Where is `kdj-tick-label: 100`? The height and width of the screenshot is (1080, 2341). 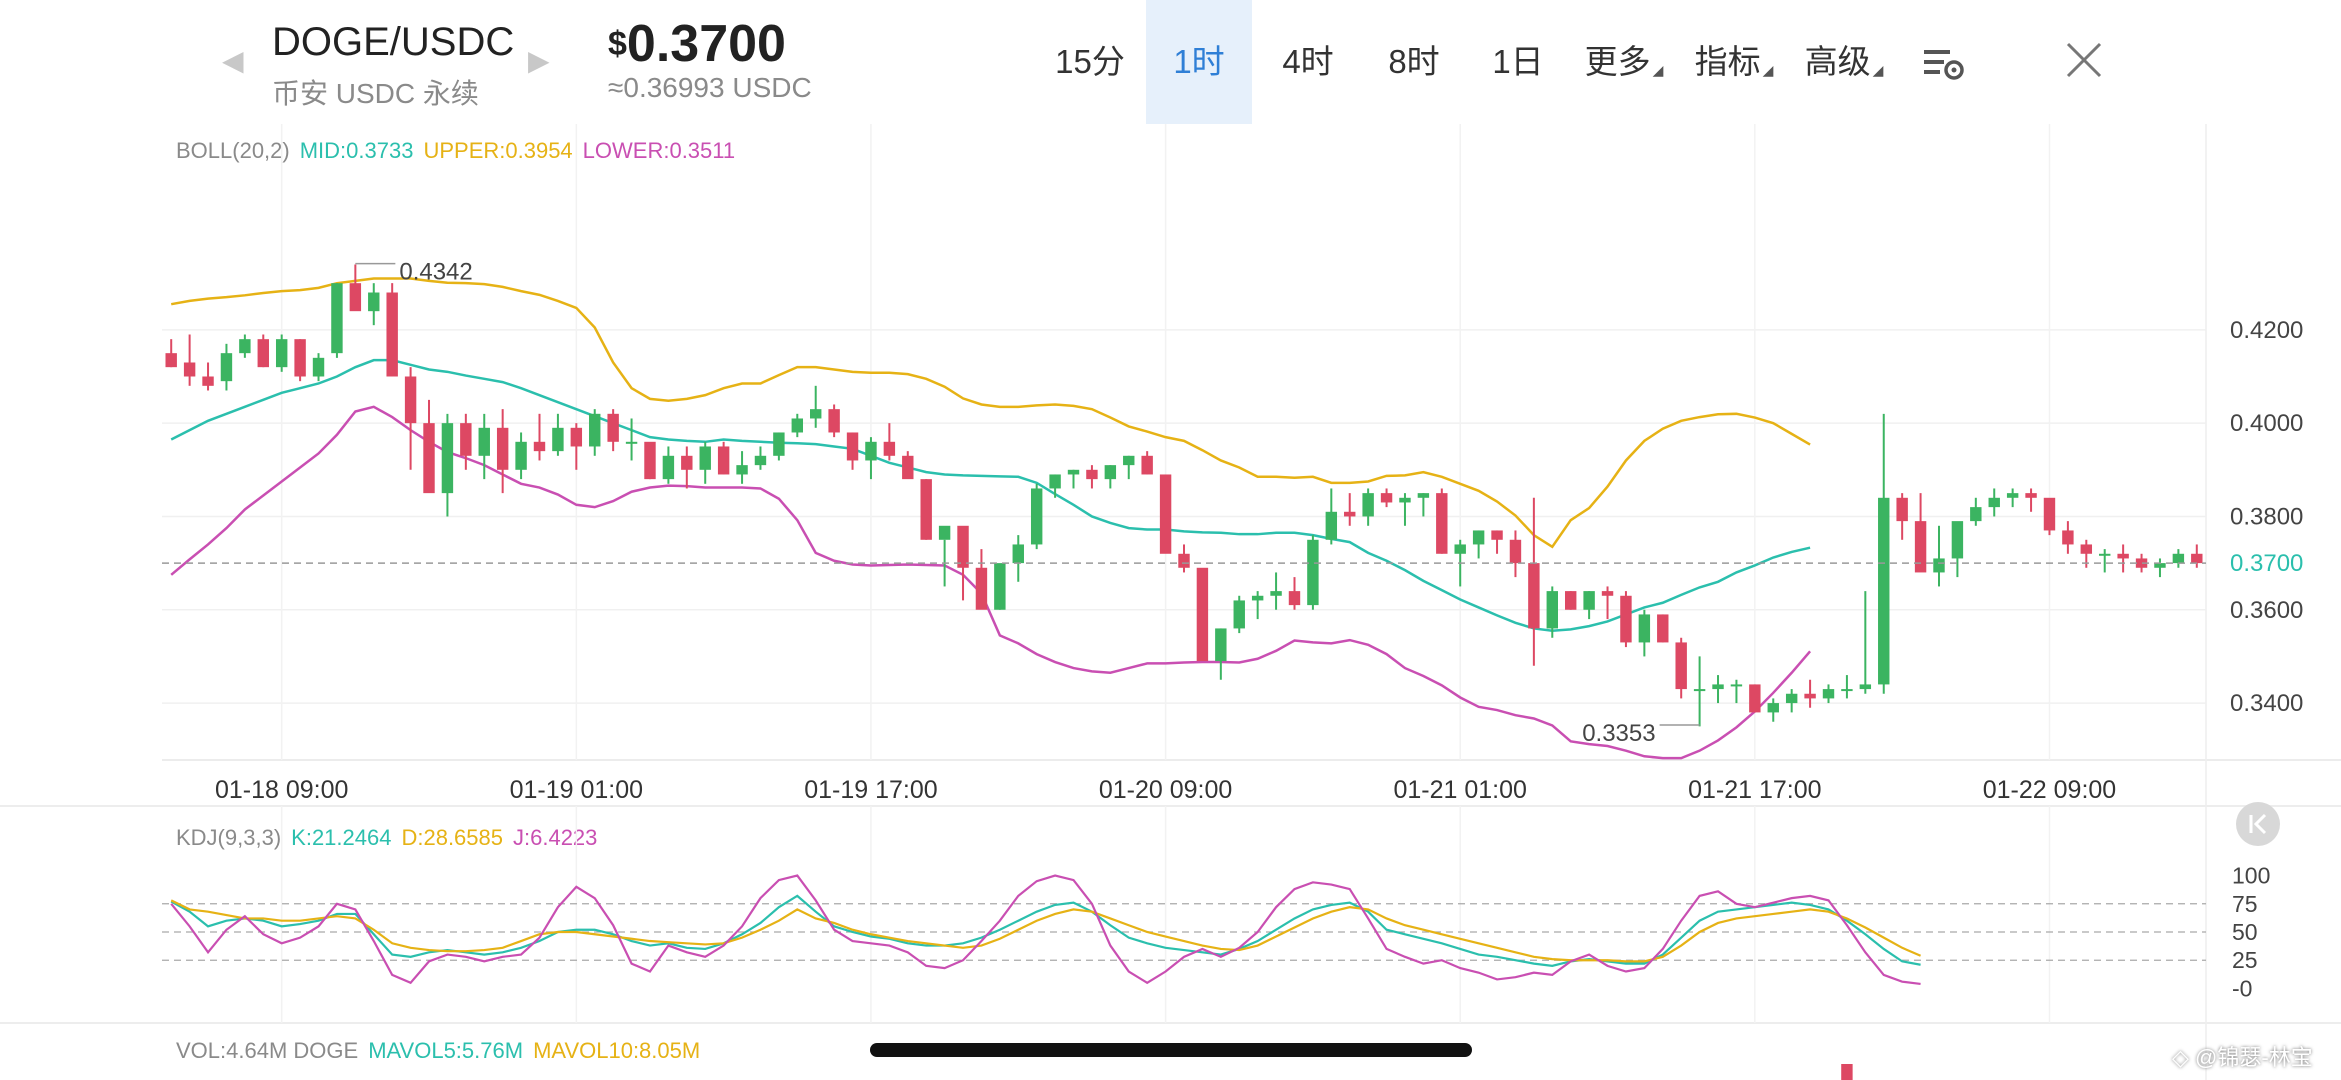 kdj-tick-label: 100 is located at coordinates (2251, 876).